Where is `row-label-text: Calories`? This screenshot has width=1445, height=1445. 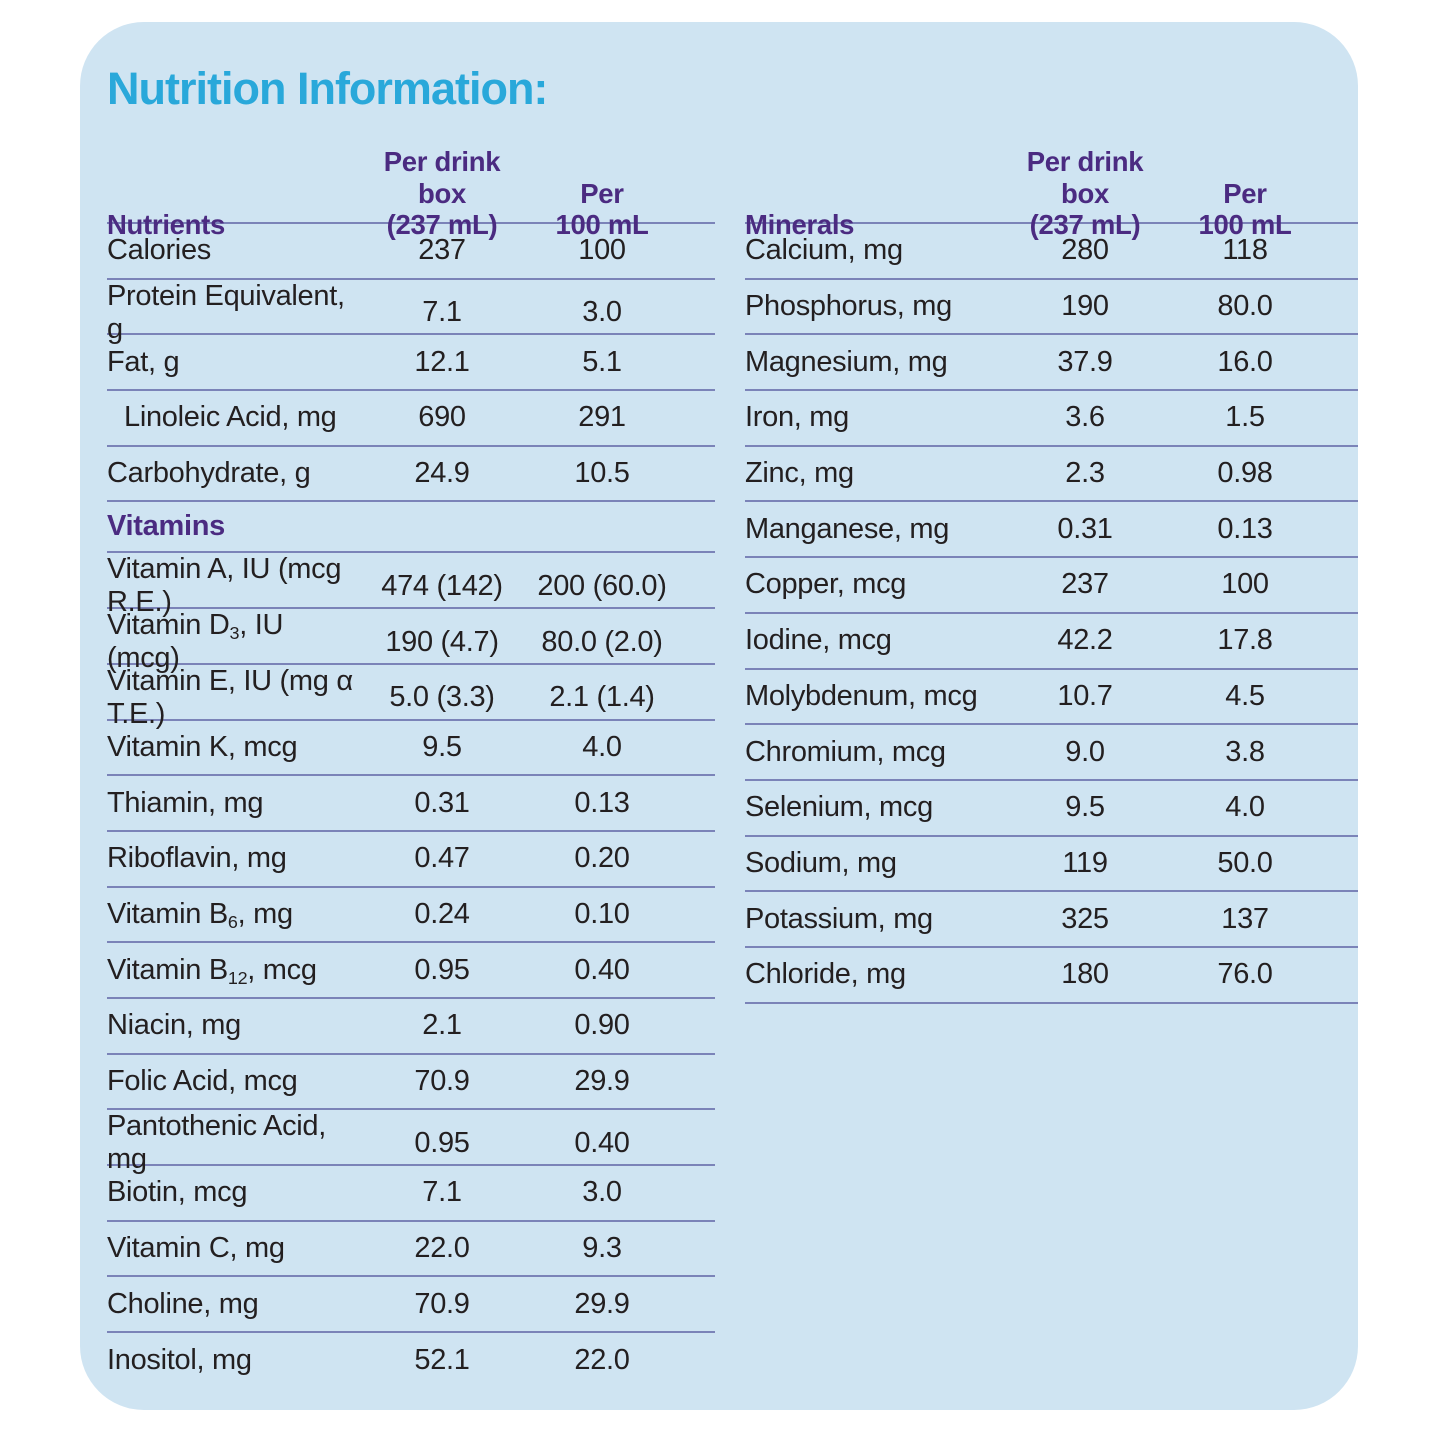 row-label-text: Calories is located at coordinates (159, 250).